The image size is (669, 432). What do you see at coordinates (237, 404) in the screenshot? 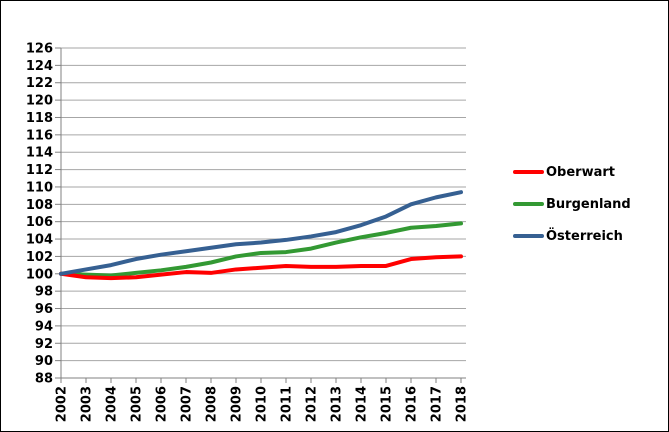
I see `x-axis-label: 2009` at bounding box center [237, 404].